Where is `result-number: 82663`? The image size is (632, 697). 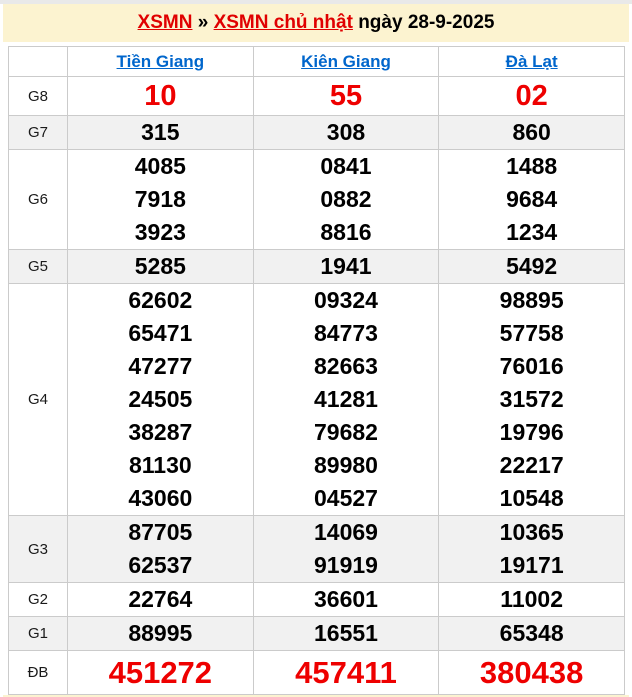
result-number: 82663 is located at coordinates (346, 366).